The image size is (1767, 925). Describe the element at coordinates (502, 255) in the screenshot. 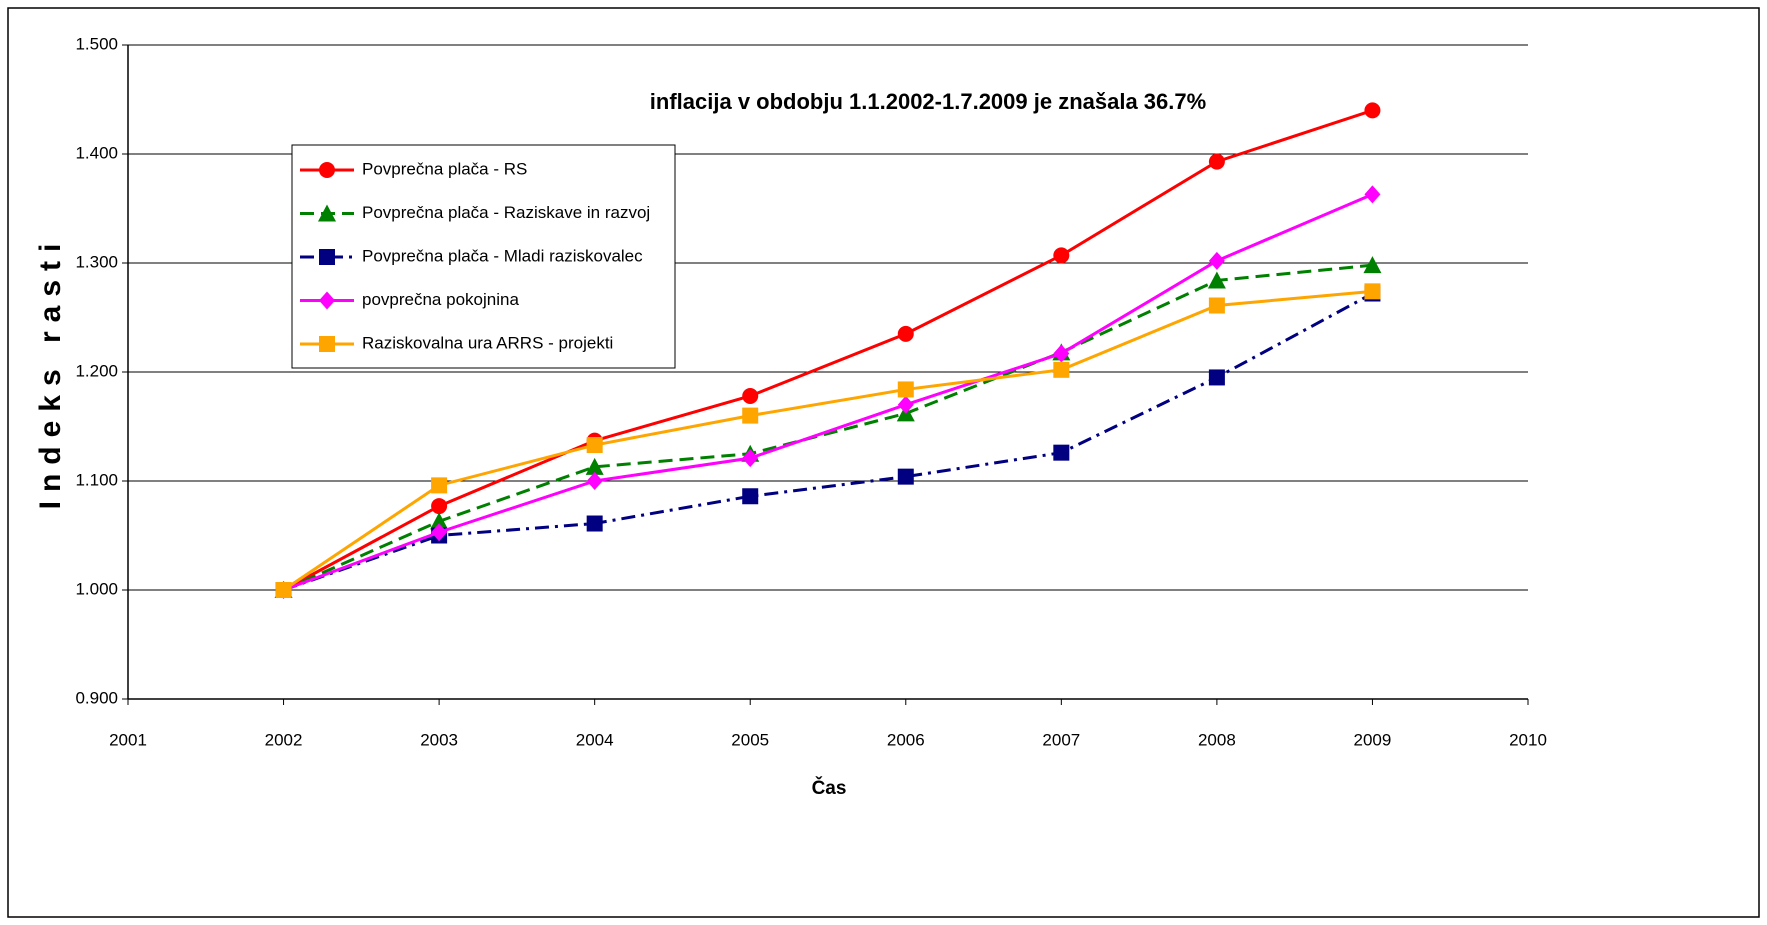

I see `legend-label: Povprečna plača - Mladi raziskovalec` at that location.